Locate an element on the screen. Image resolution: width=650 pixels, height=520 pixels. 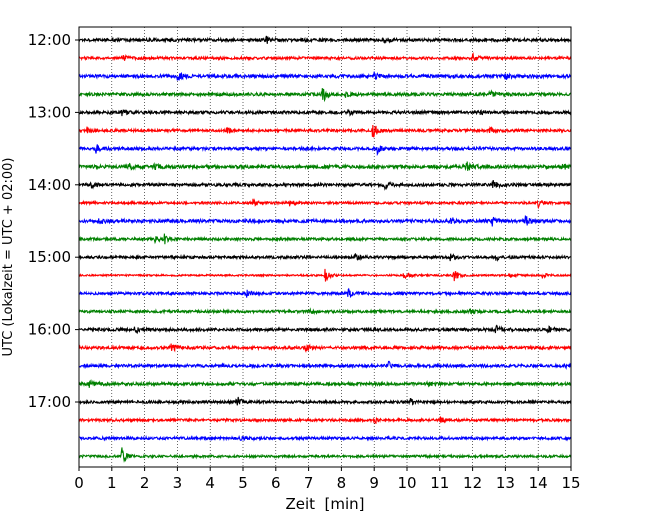
y-tick-label: 17:00 is located at coordinates (49, 402).